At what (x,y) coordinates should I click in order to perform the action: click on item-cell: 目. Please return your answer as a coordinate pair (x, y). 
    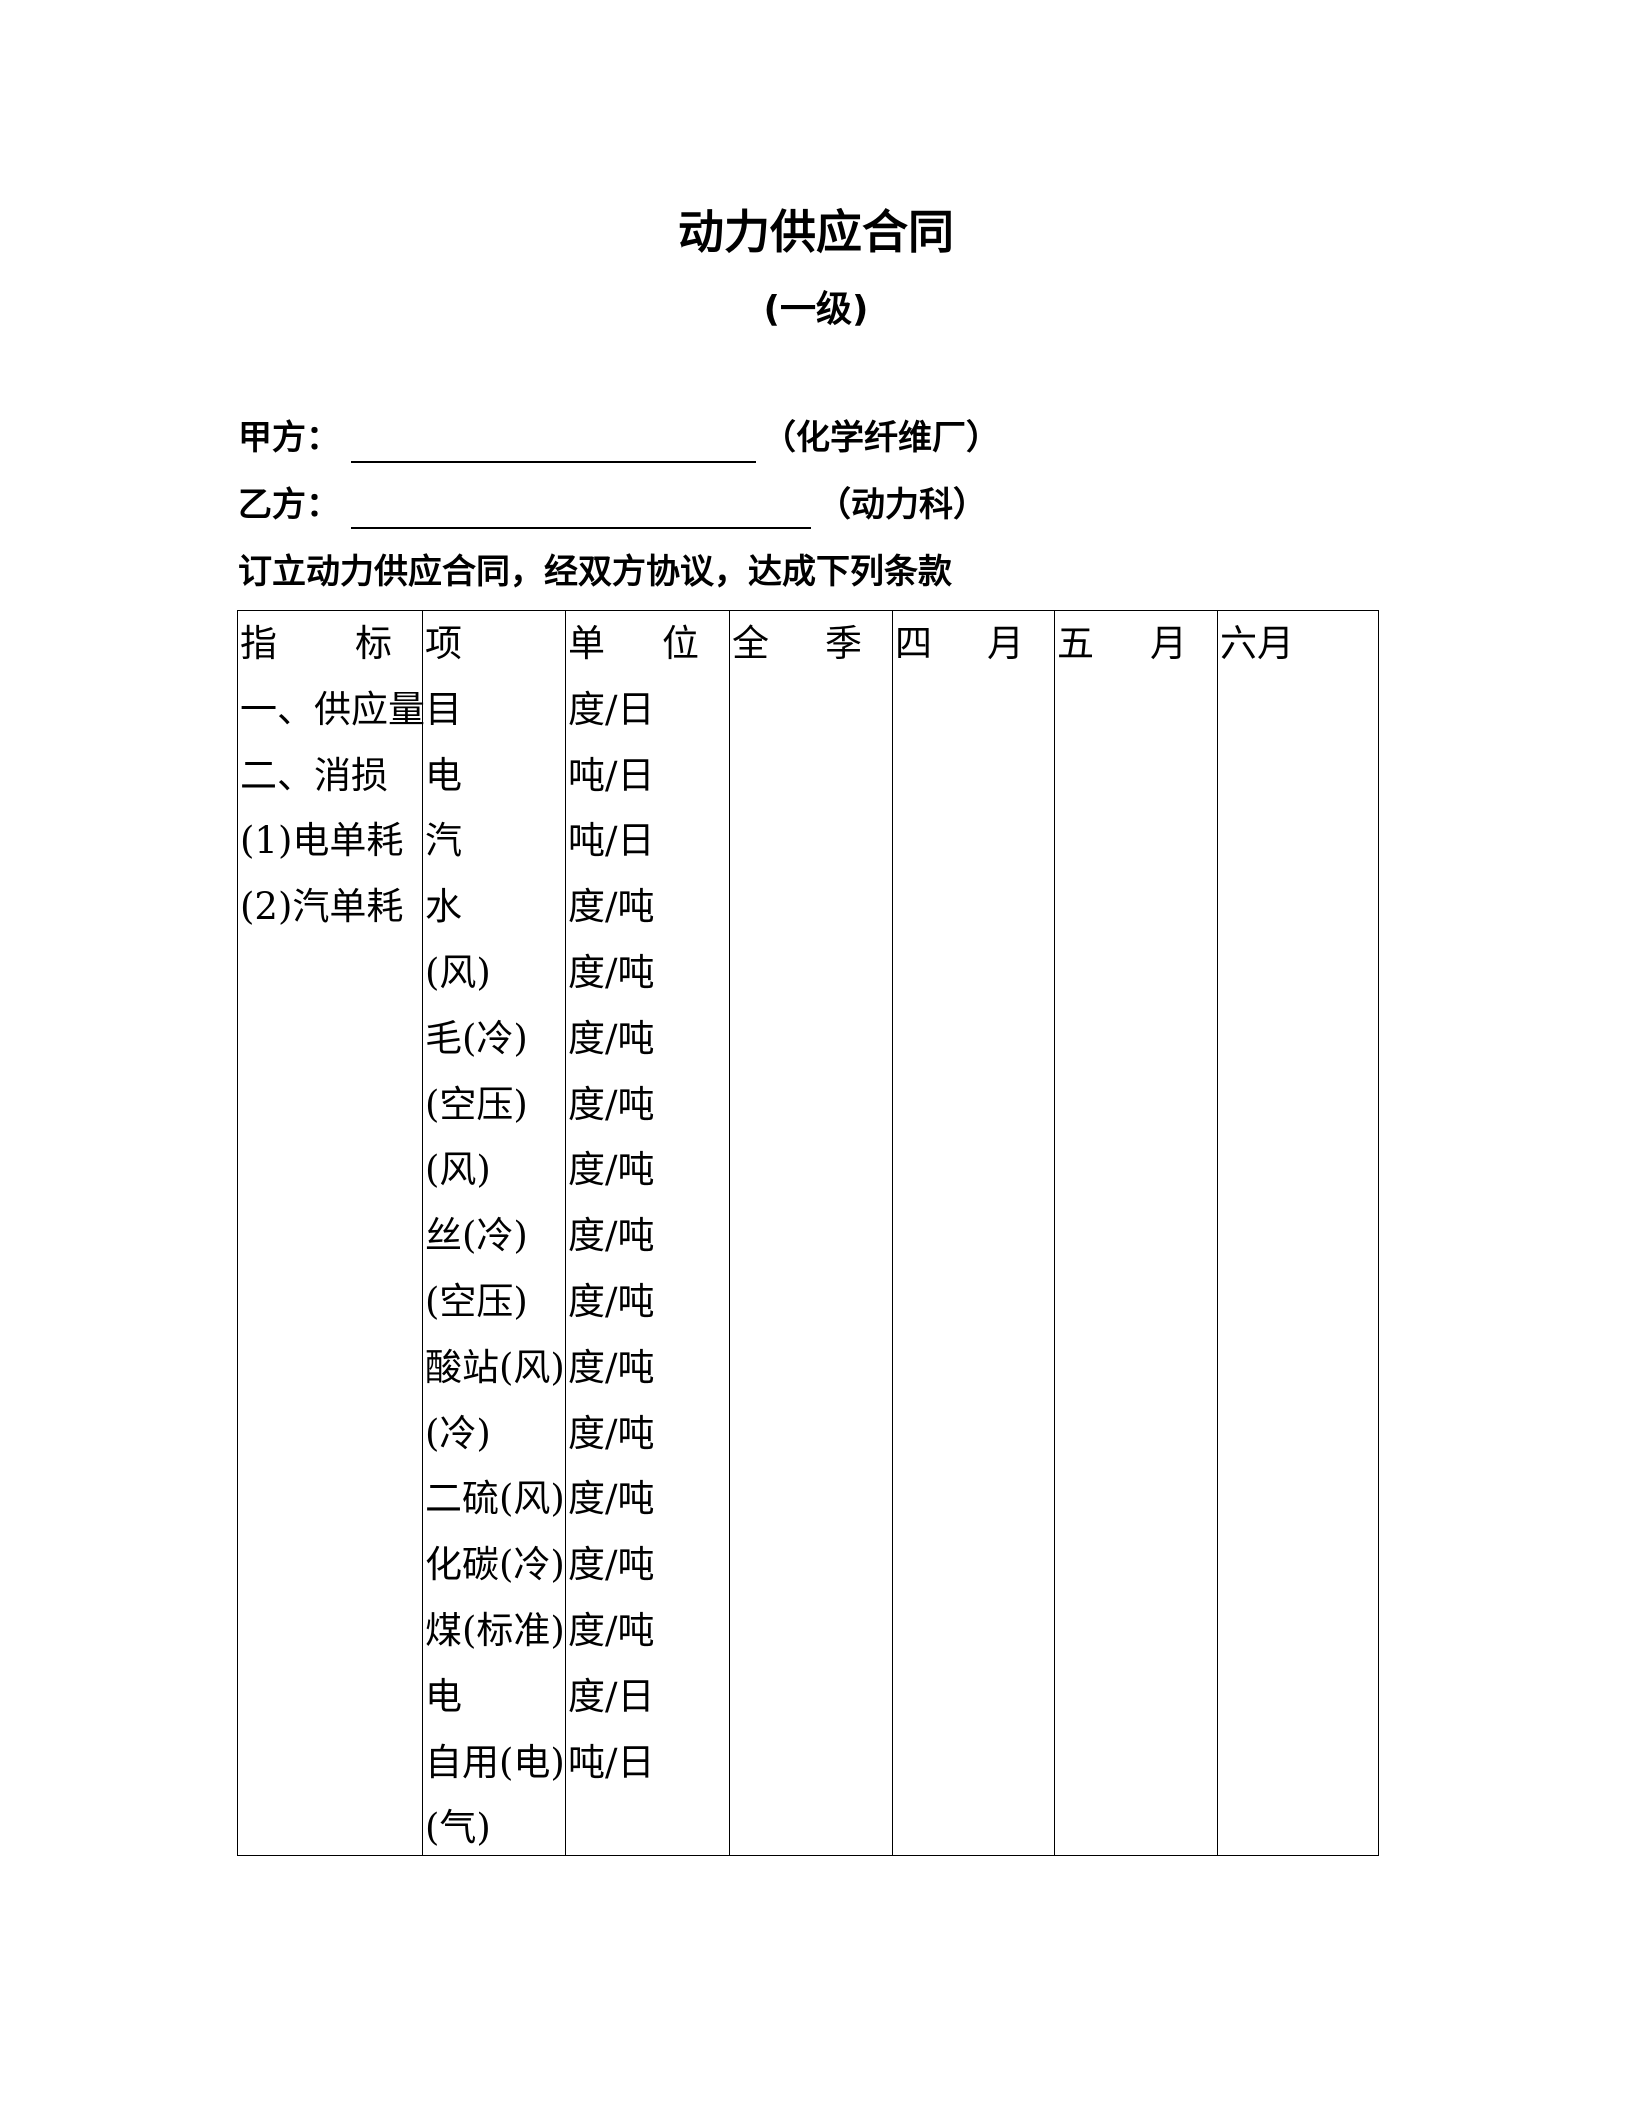
    Looking at the image, I should click on (443, 709).